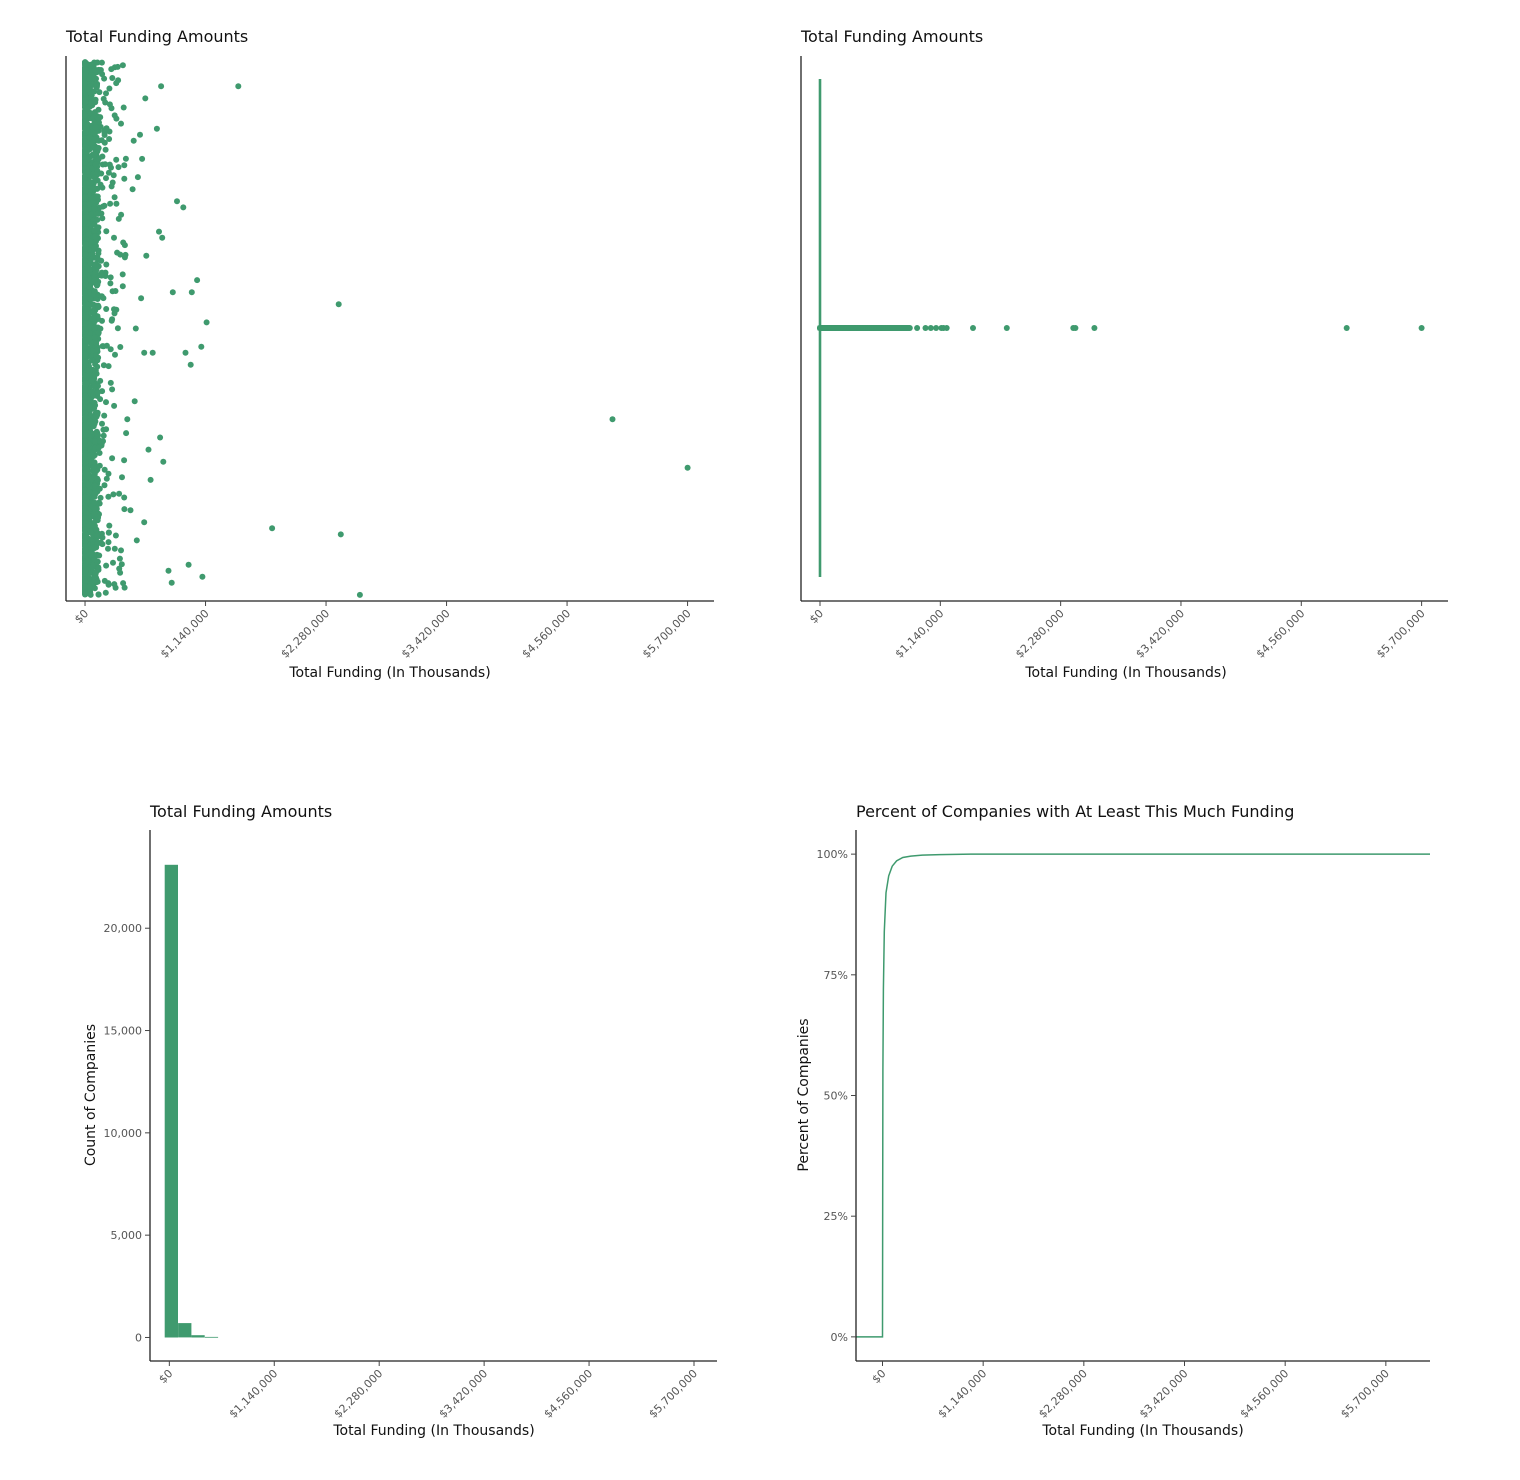 The width and height of the screenshot is (1520, 1480). I want to click on chart-title: Total Funding Amounts, so click(891, 36).